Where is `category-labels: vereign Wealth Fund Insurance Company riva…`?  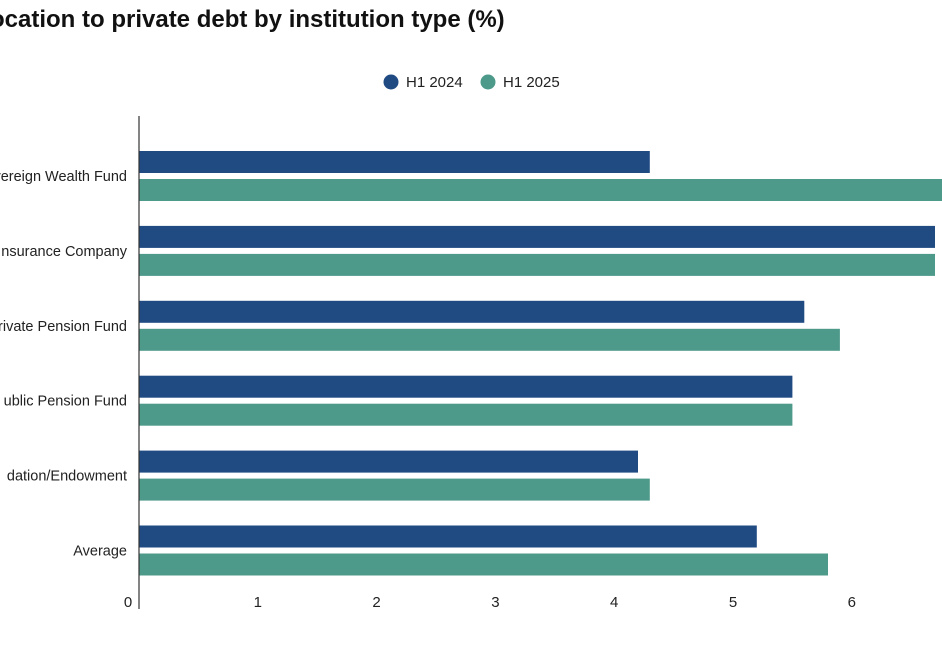 category-labels: vereign Wealth Fund Insurance Company riva… is located at coordinates (64, 364).